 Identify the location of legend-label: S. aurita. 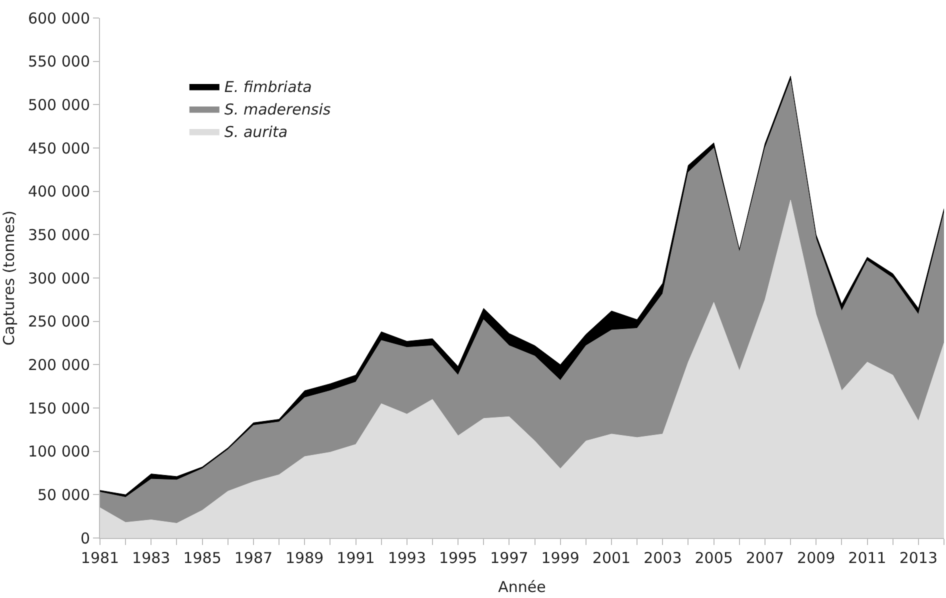
(256, 132).